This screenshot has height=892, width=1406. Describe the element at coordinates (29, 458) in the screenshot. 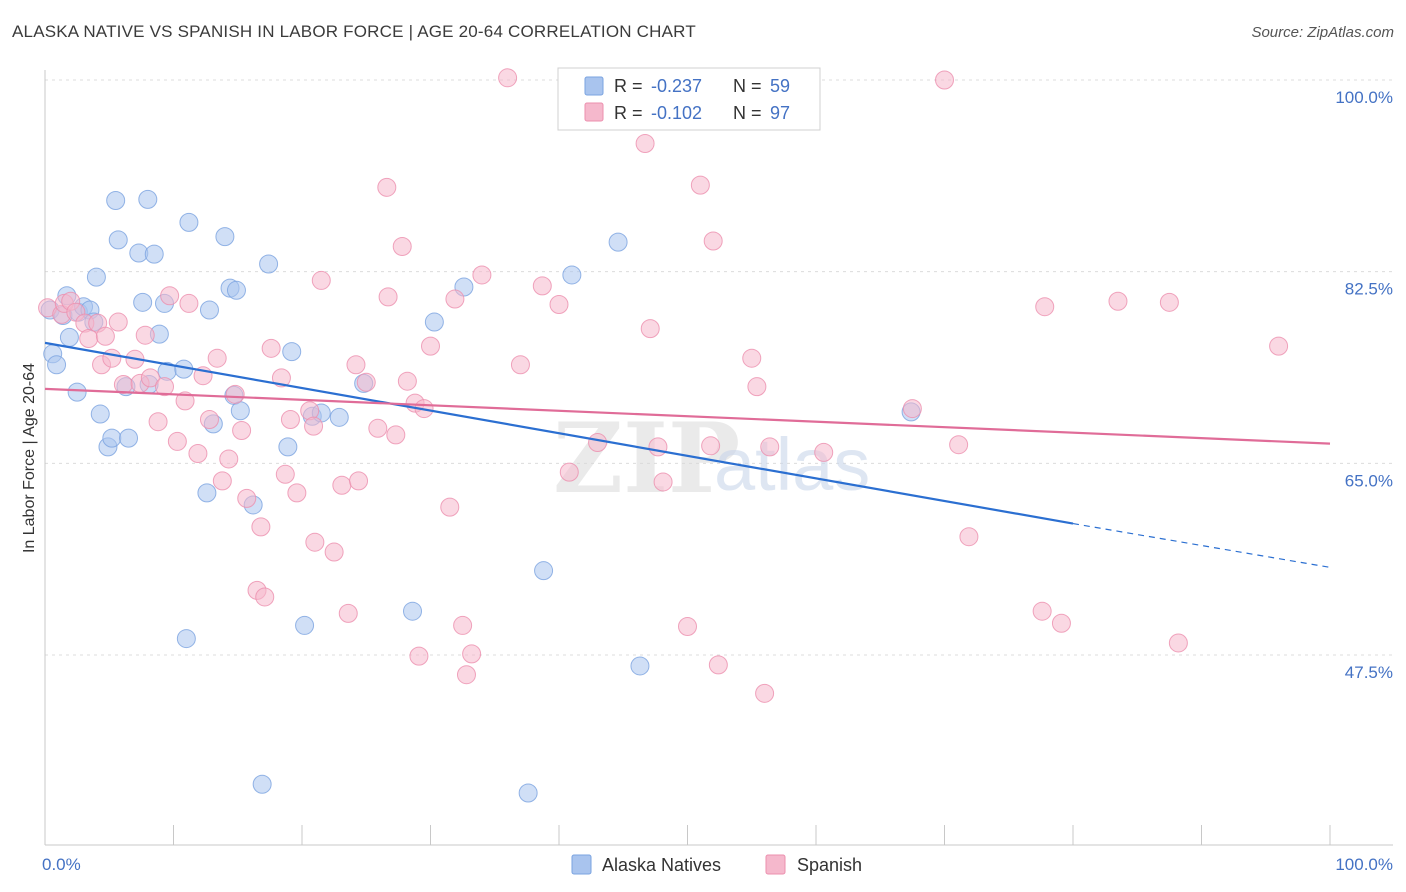

I see `y-axis-title: In Labor Force | Age 20-64` at that location.